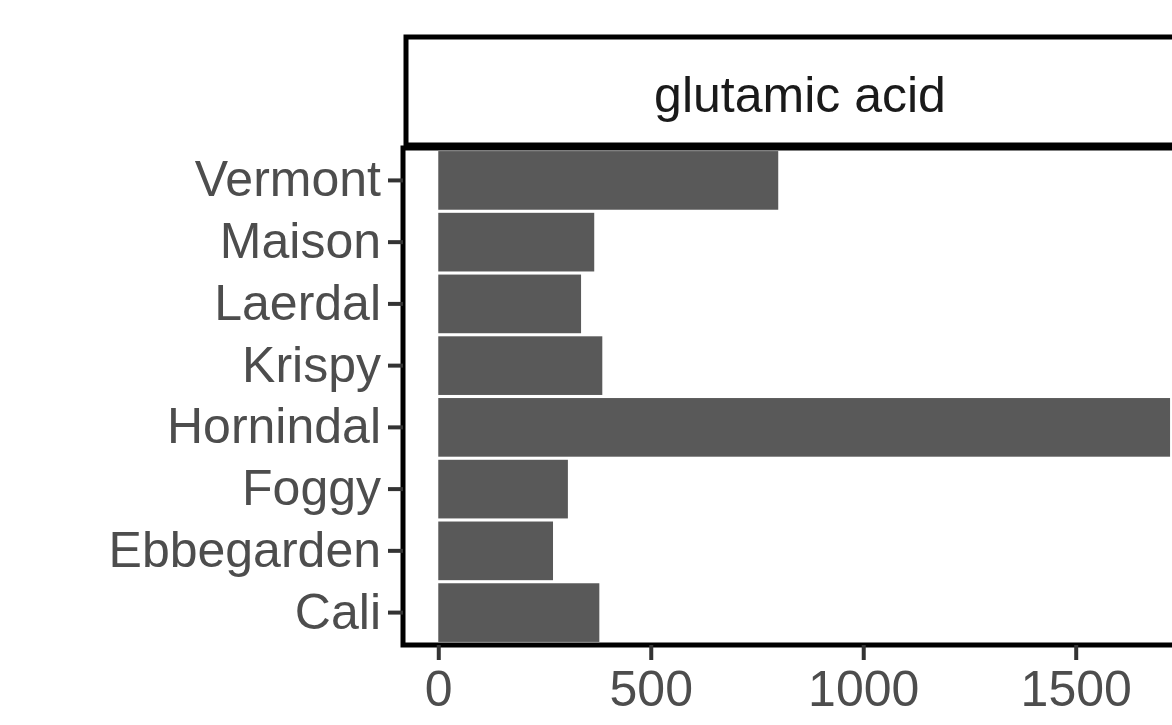 This screenshot has width=1172, height=725. What do you see at coordinates (311, 488) in the screenshot?
I see `y-tick-label: Foggy` at bounding box center [311, 488].